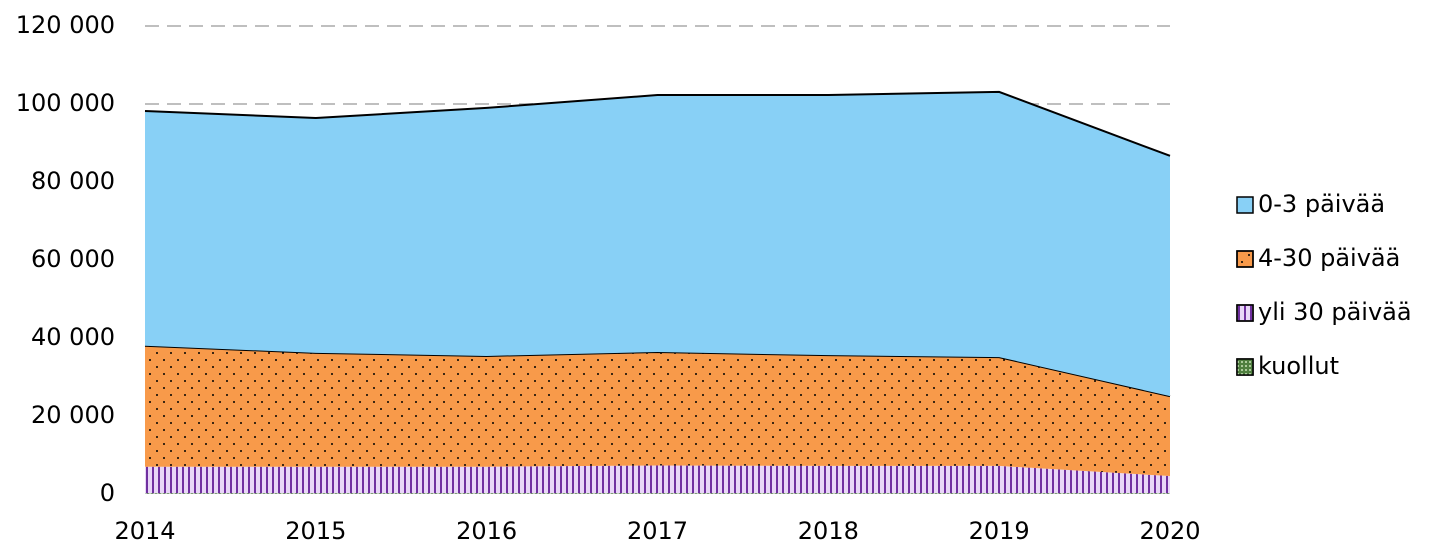  What do you see at coordinates (315, 531) in the screenshot?
I see `x-tick-label: 2015` at bounding box center [315, 531].